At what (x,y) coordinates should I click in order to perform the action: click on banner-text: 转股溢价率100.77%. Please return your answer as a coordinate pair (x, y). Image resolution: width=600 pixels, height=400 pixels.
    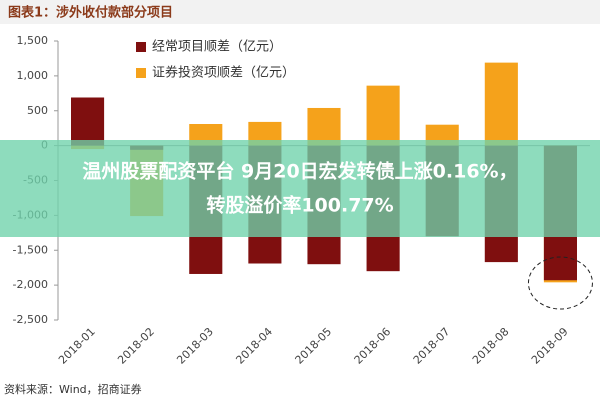
    Looking at the image, I should click on (299, 205).